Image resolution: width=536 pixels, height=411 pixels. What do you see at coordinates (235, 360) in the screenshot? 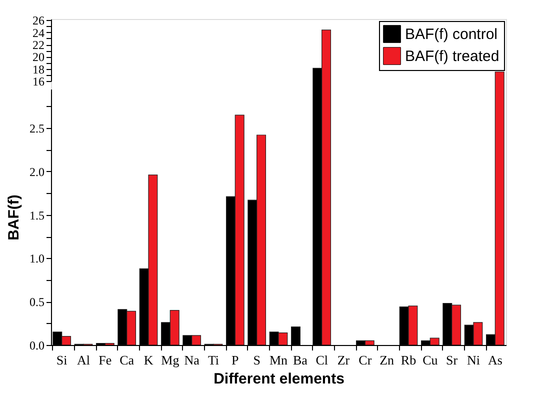
I see `x-tick-label: P` at bounding box center [235, 360].